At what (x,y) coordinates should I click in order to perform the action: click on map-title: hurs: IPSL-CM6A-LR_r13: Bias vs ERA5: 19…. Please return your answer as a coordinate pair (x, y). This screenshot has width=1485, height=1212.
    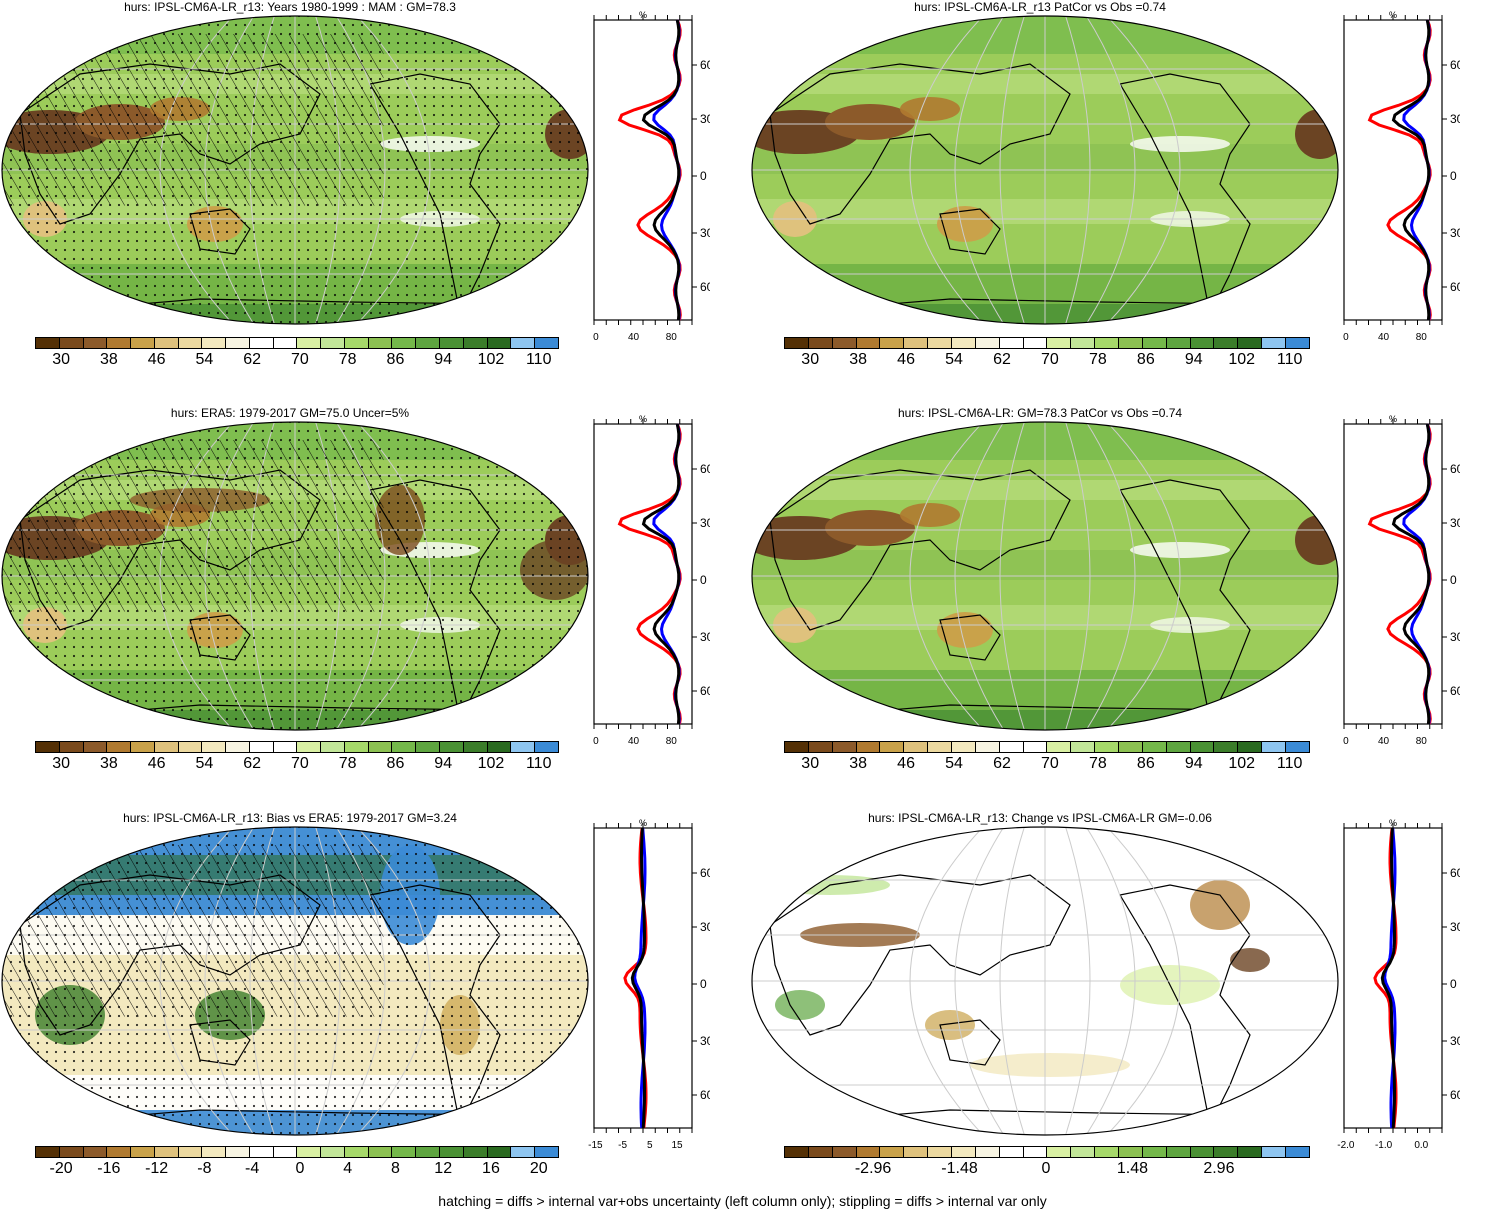
    Looking at the image, I should click on (290, 818).